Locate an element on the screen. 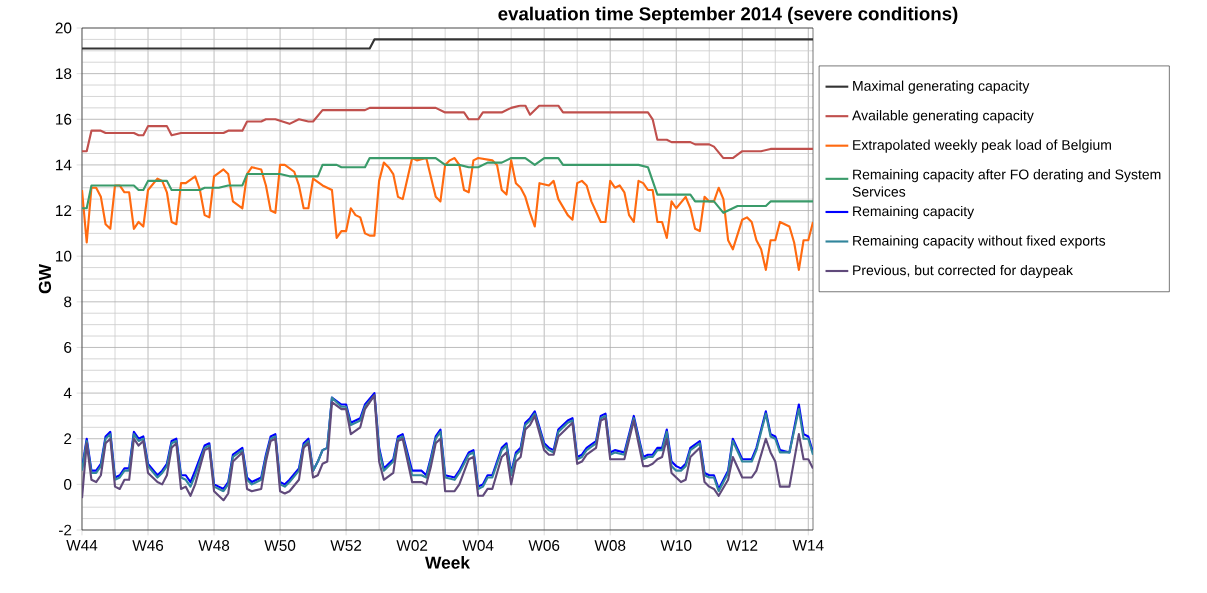 The height and width of the screenshot is (593, 1207). x-tick-label: W46 is located at coordinates (148, 545).